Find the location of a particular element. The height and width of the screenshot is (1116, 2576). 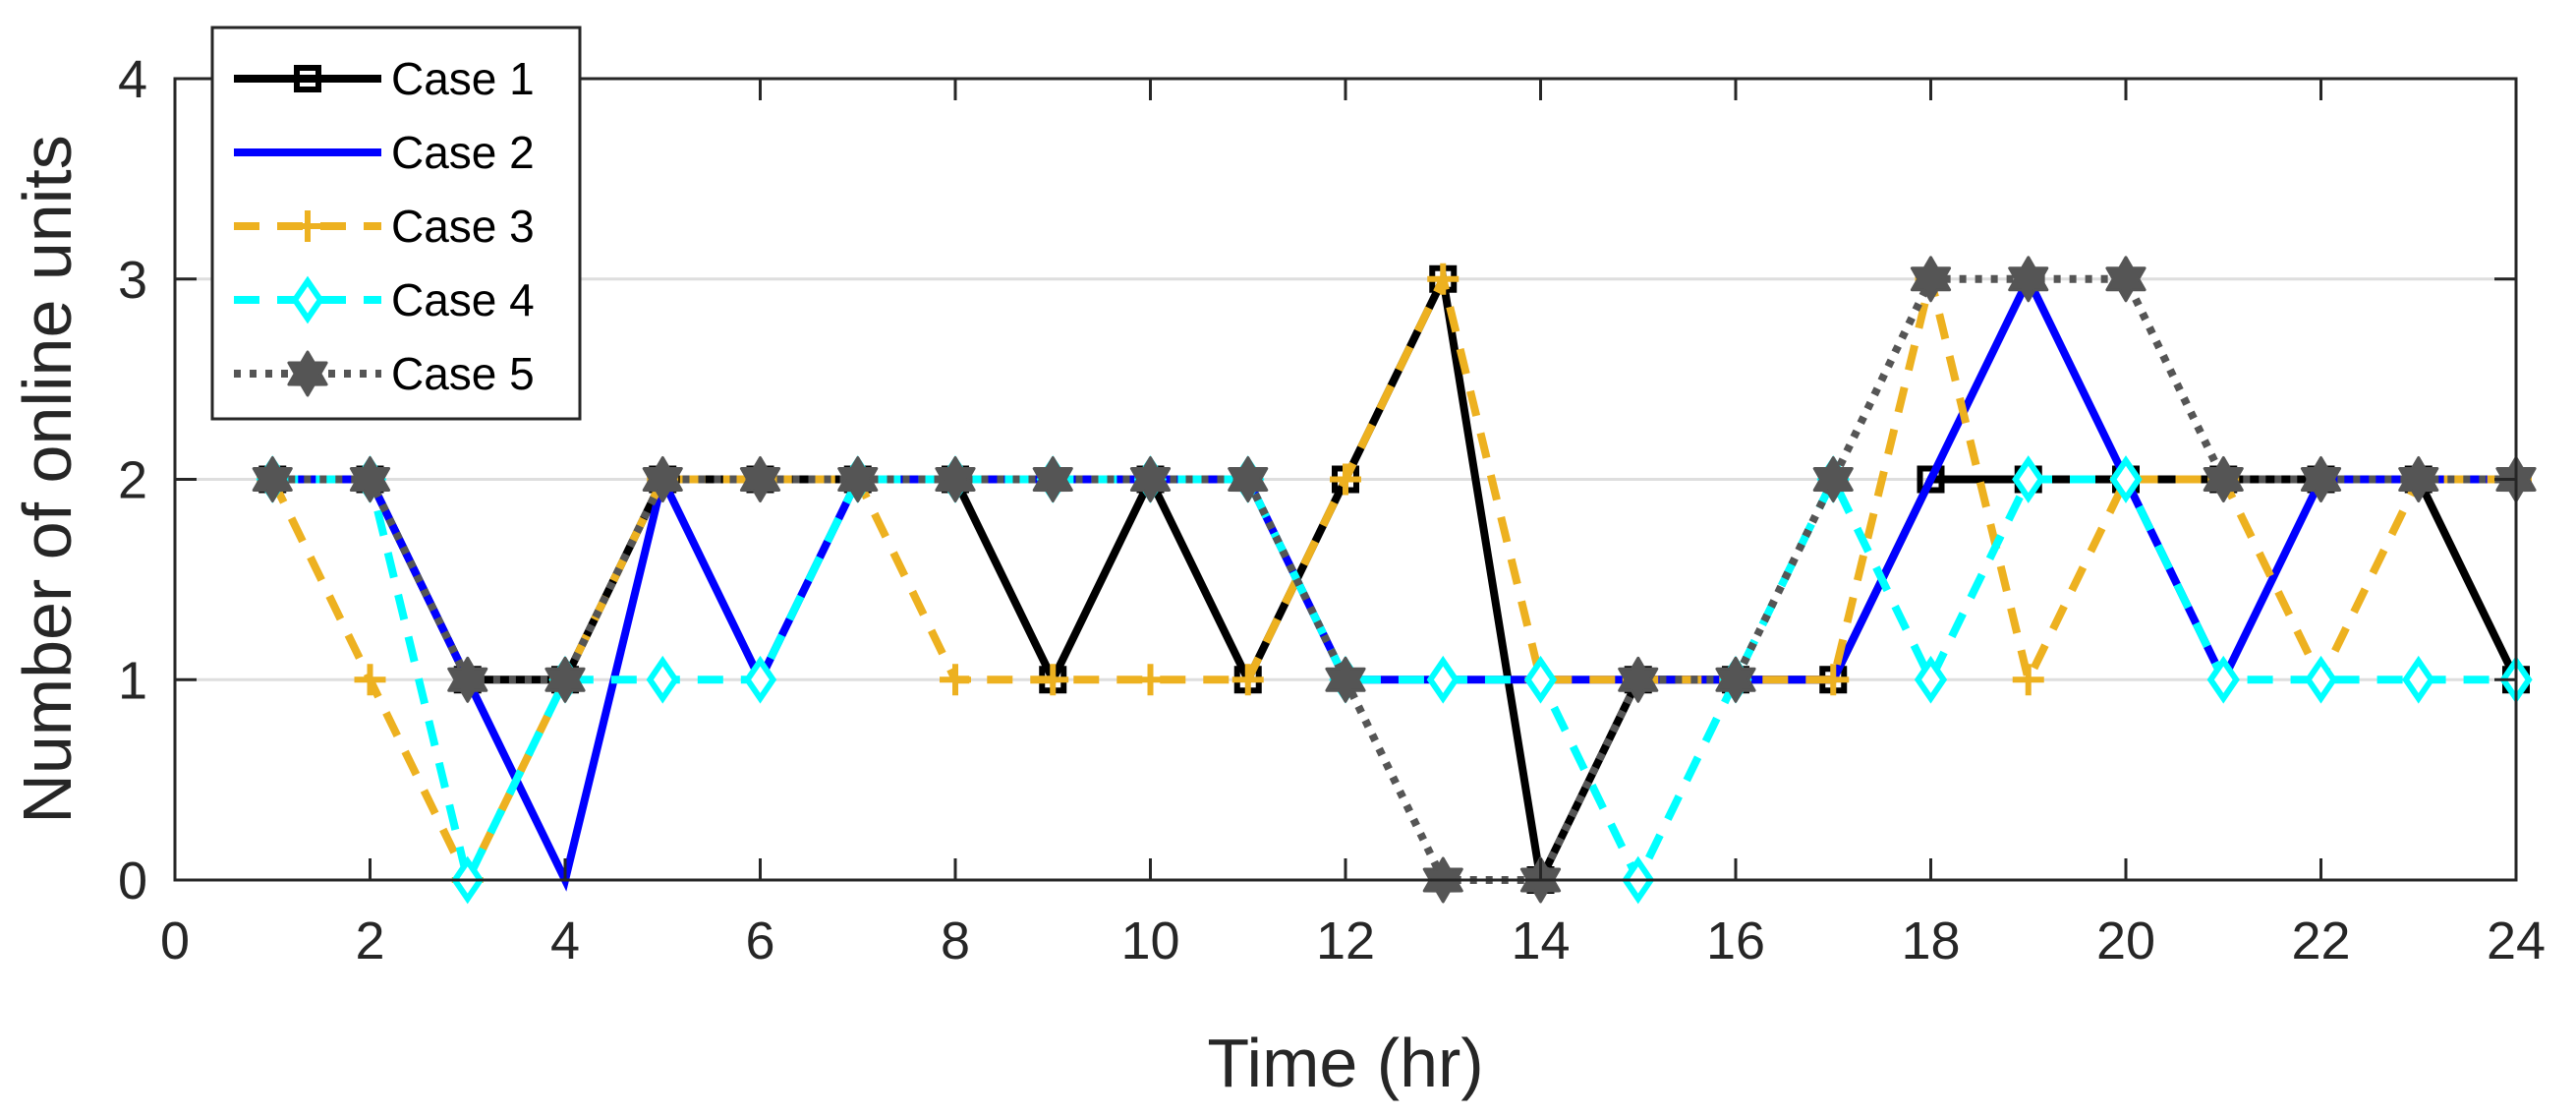

x-tick-label: 20 is located at coordinates (2126, 940).